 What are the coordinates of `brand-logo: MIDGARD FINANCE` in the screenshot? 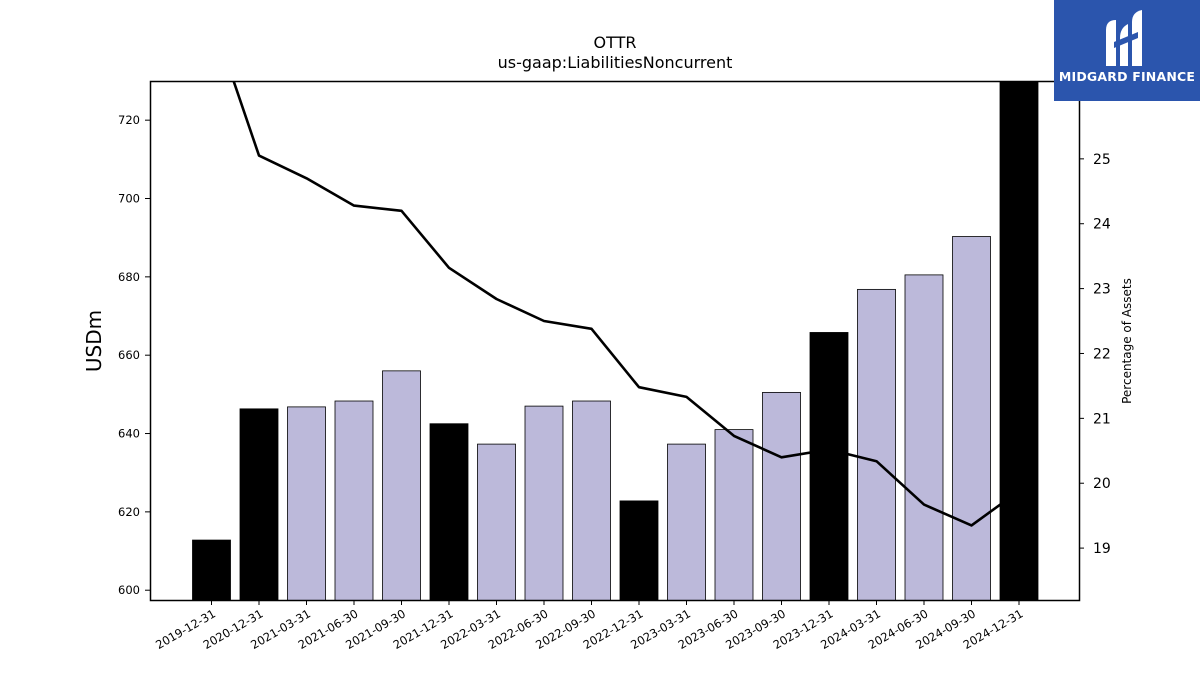 It's located at (1127, 50).